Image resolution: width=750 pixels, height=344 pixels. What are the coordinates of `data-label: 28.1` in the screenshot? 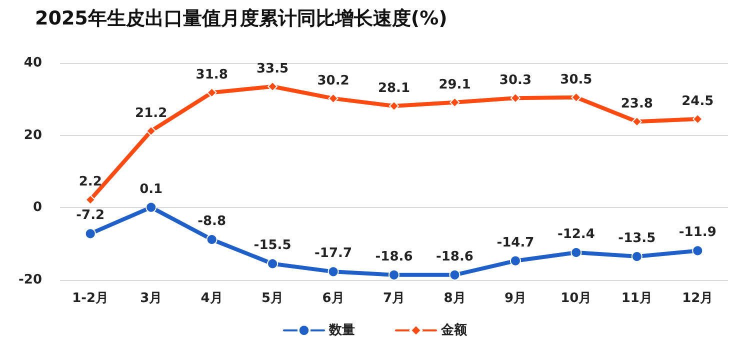 It's located at (394, 88).